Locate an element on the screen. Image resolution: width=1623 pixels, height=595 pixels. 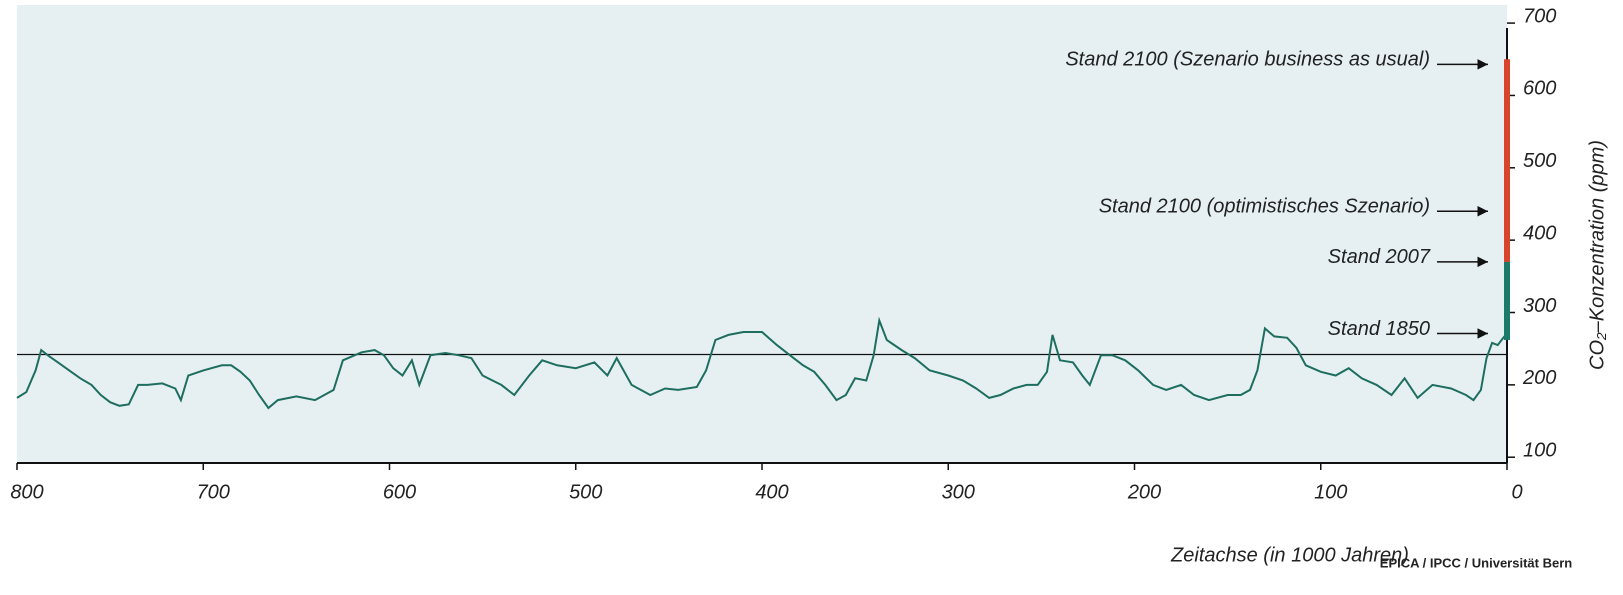
annotation-text: Stand 2100 (optimistisches Szenario) is located at coordinates (1264, 206).